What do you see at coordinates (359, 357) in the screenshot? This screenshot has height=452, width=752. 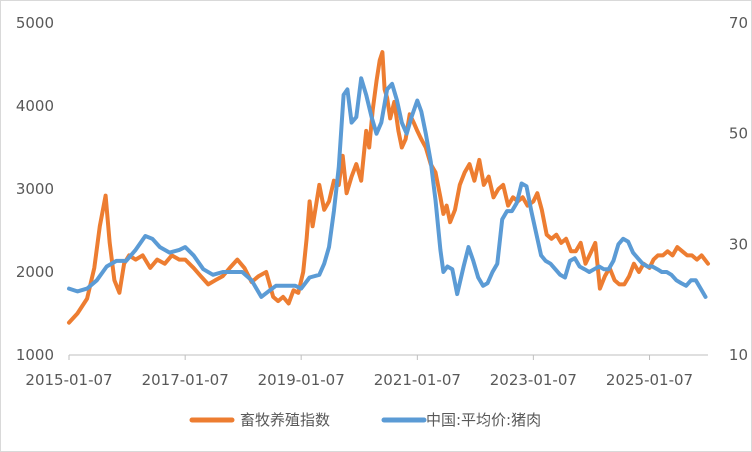 I see `x-axis-ticks` at bounding box center [359, 357].